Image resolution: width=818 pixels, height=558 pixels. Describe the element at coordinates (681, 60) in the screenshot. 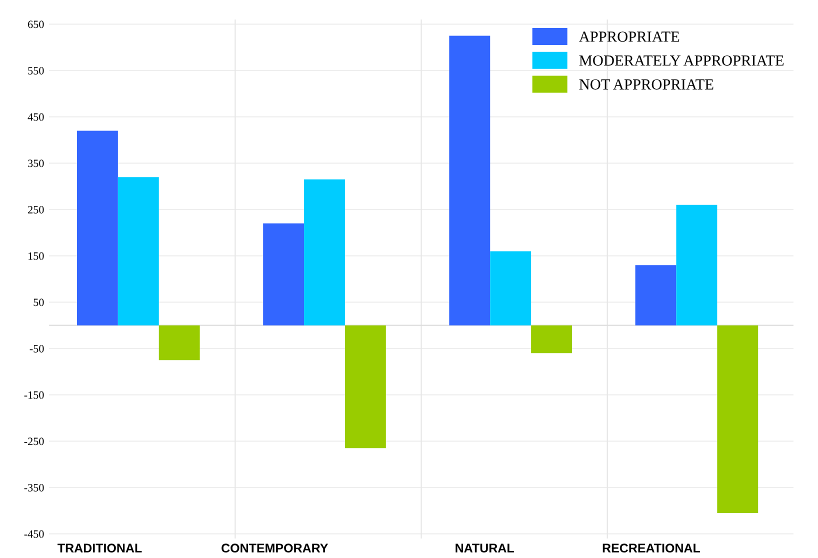

I see `legend-label: MODERATELY APPROPRIATE` at that location.